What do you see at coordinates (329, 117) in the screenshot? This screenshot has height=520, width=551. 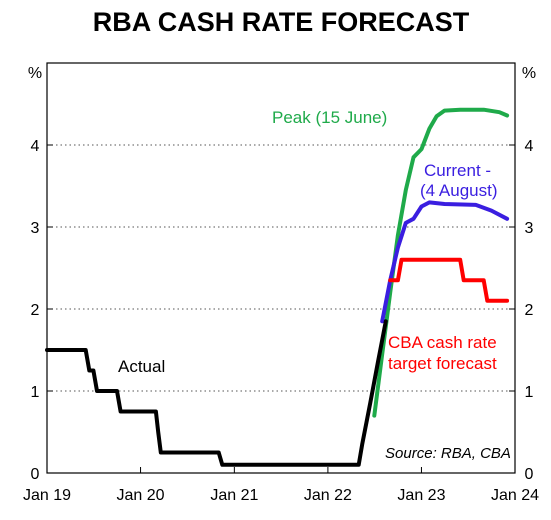 I see `annotation-label: Peak (15 June)` at bounding box center [329, 117].